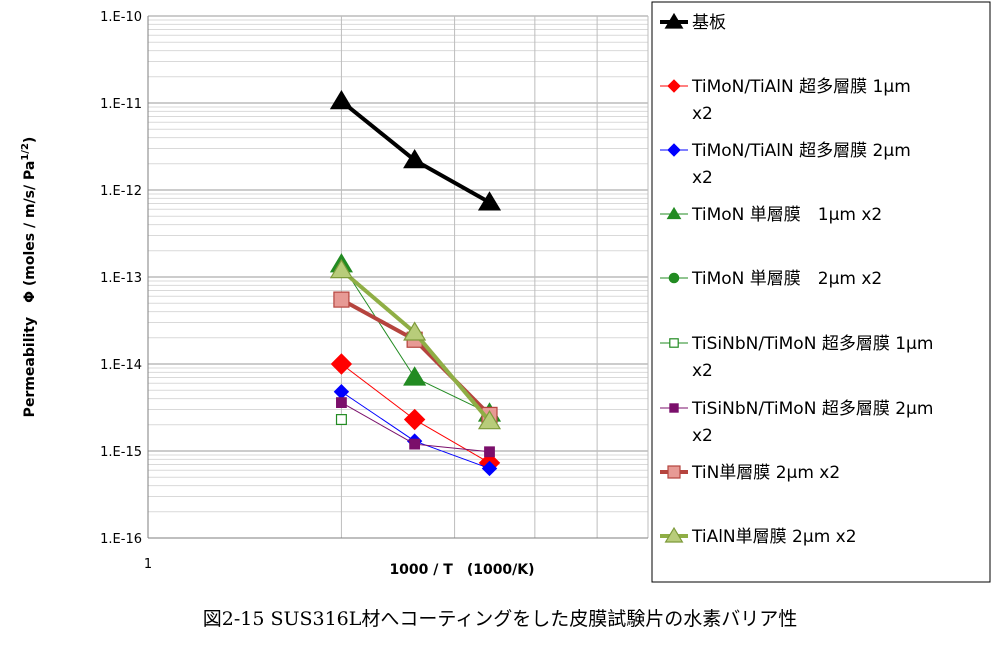 Image resolution: width=1000 pixels, height=648 pixels. What do you see at coordinates (121, 191) in the screenshot?
I see `y-tick-label: 1.E-12` at bounding box center [121, 191].